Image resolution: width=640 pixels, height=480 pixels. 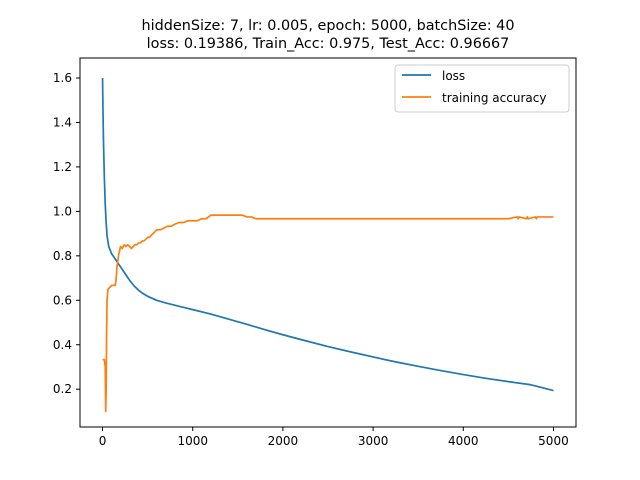 What do you see at coordinates (453, 76) in the screenshot?
I see `legend-label-loss: loss` at bounding box center [453, 76].